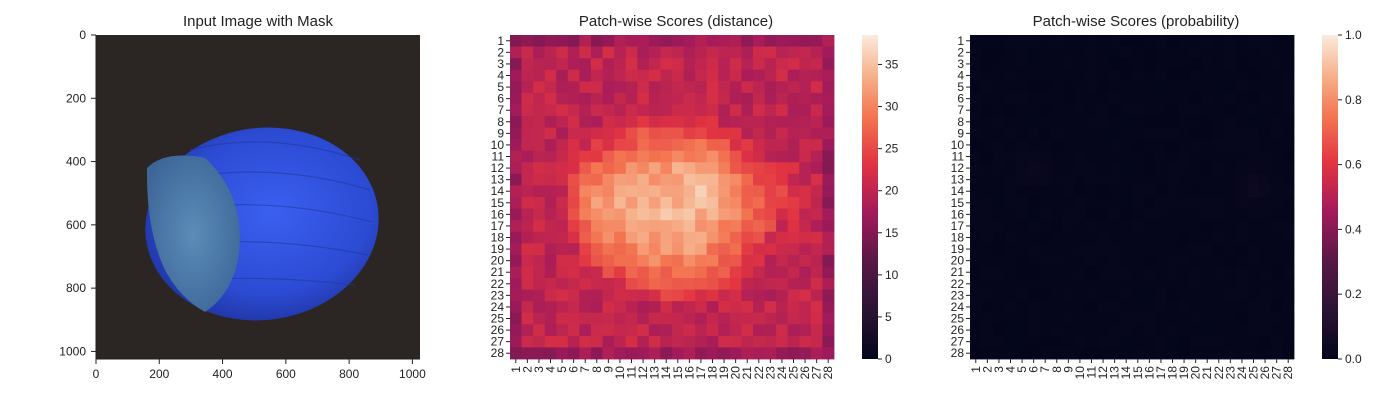 Image resolution: width=1400 pixels, height=400 pixels. What do you see at coordinates (1353, 165) in the screenshot?
I see `colorbar-tick-label: 0.6` at bounding box center [1353, 165].